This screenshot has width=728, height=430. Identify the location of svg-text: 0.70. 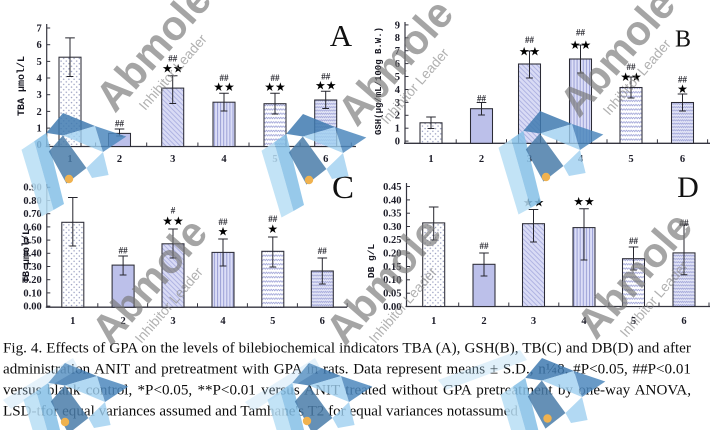
(32, 214).